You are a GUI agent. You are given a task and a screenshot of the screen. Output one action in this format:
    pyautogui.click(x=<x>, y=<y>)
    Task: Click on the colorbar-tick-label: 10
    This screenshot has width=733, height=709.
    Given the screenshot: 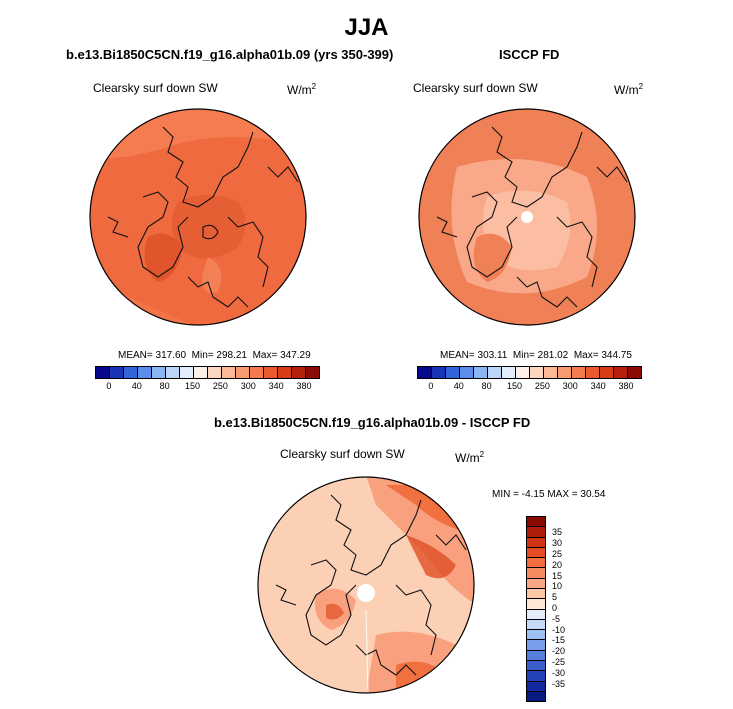 What is the action you would take?
    pyautogui.click(x=557, y=586)
    